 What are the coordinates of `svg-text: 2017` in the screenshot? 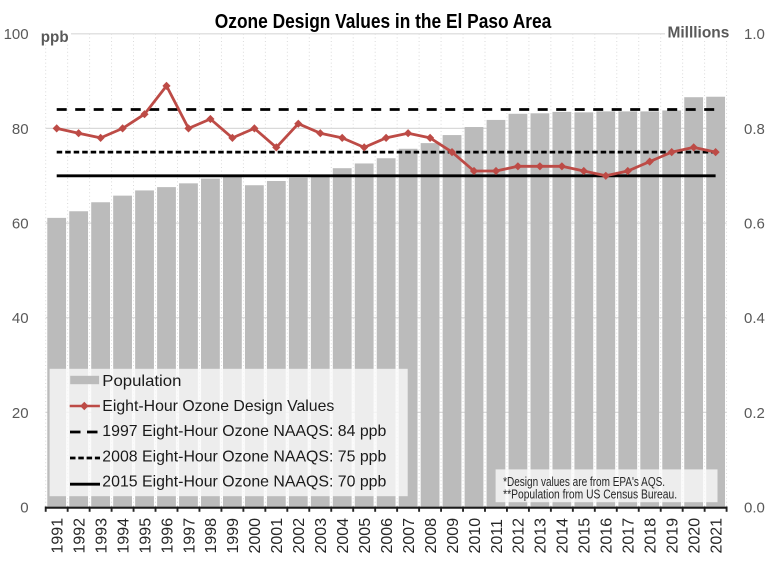 It's located at (629, 536).